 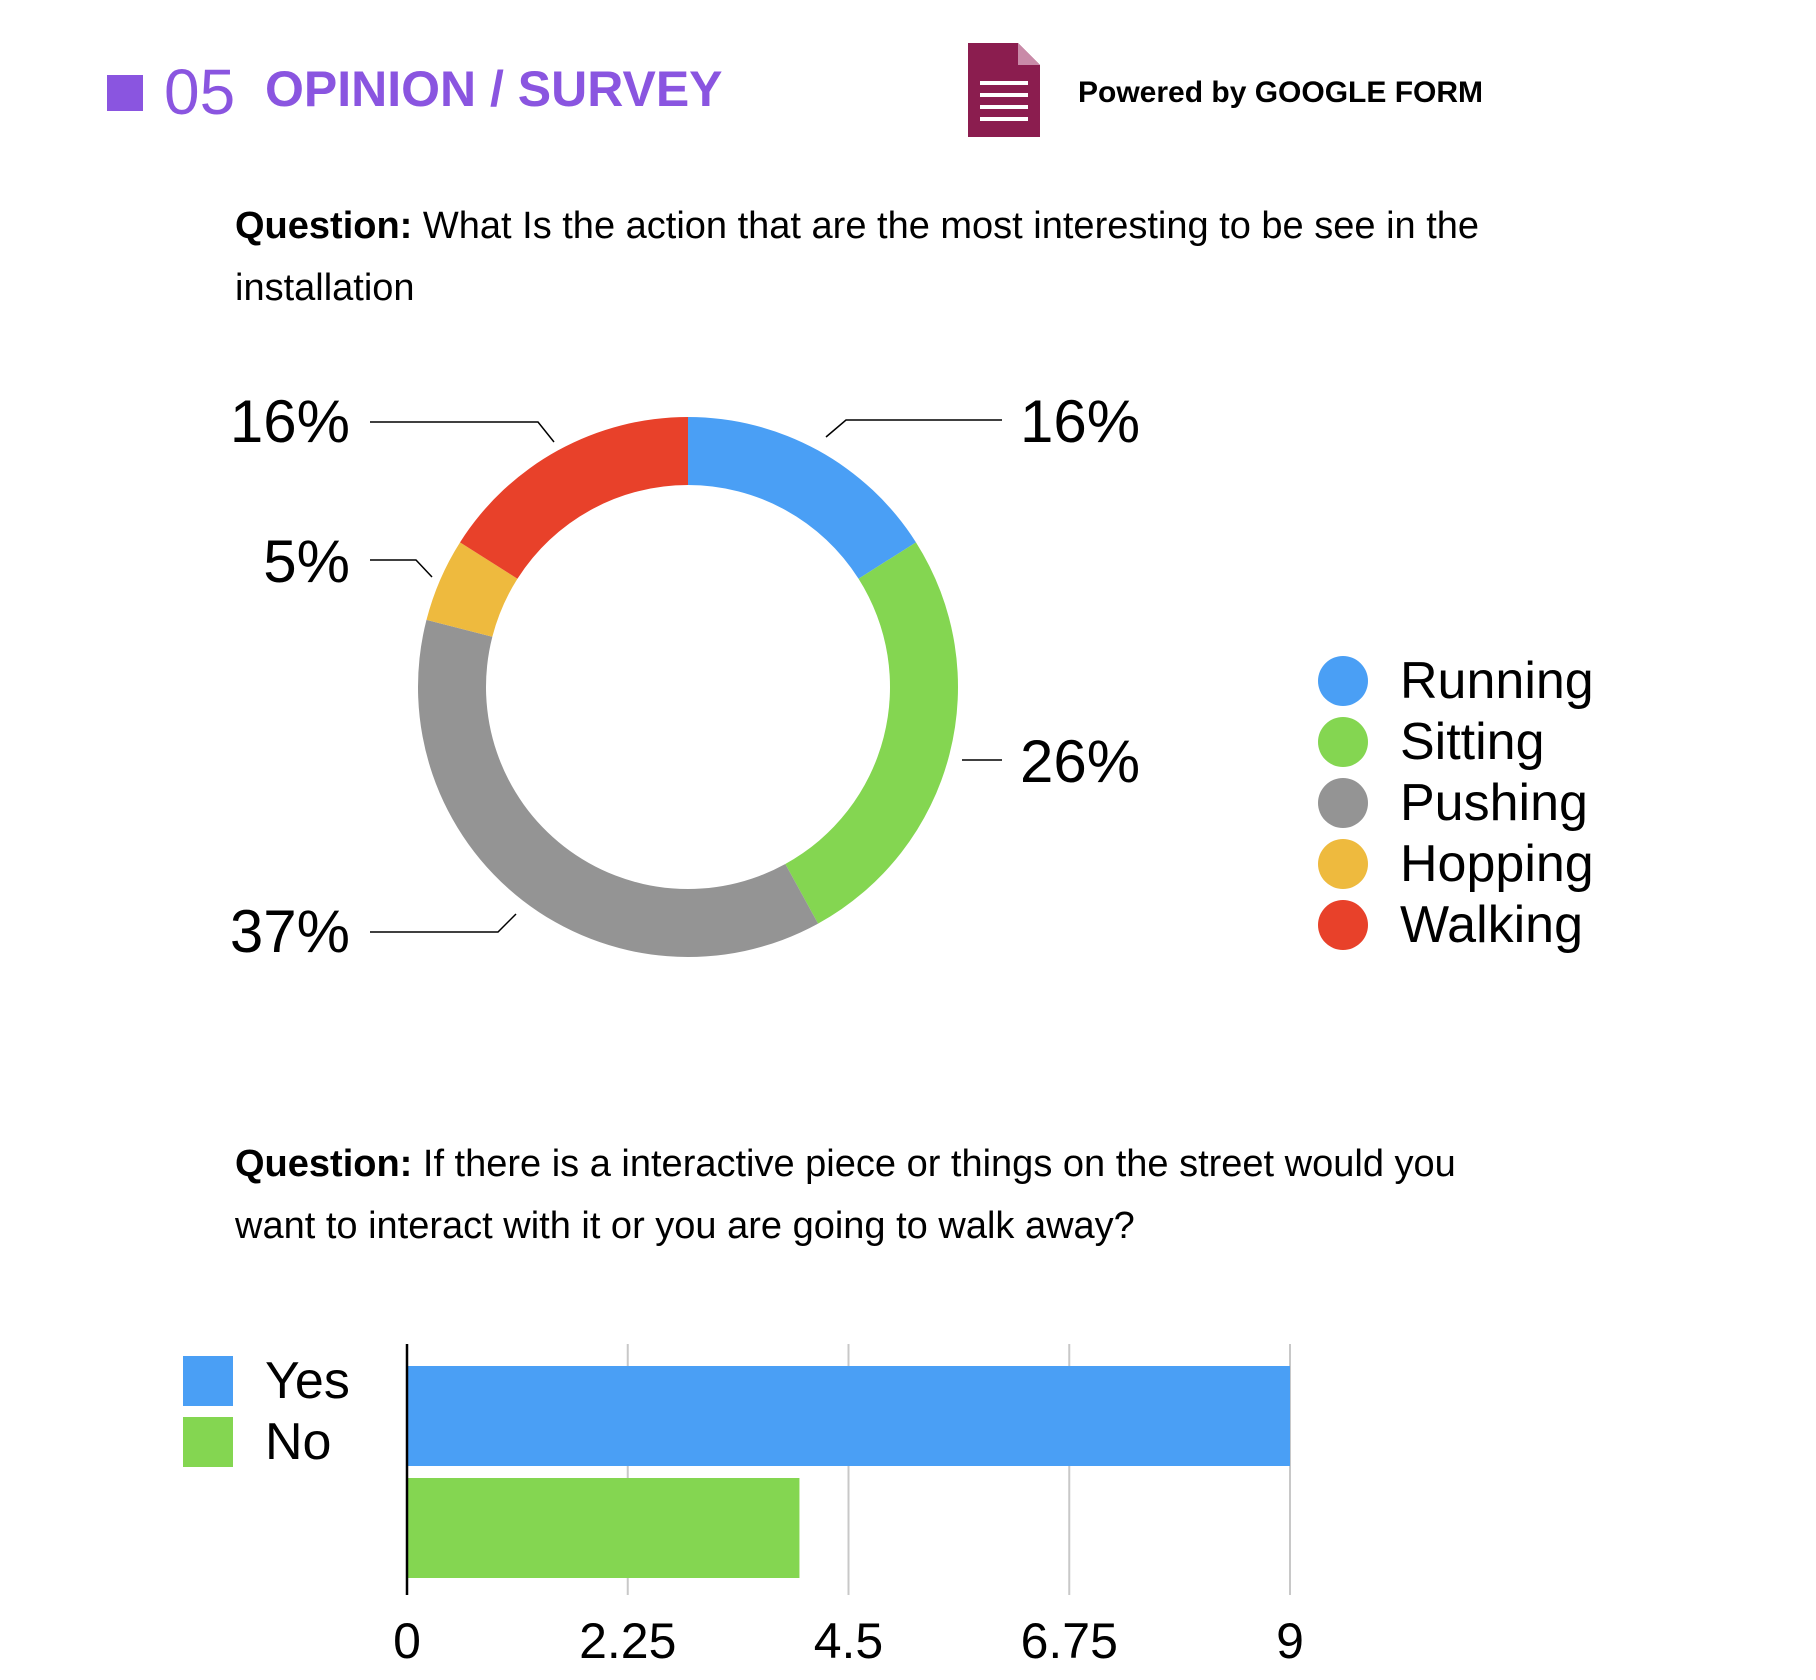 What do you see at coordinates (848, 1506) in the screenshot?
I see `bar-chart: 0 2.25 4.5 6.75 9` at bounding box center [848, 1506].